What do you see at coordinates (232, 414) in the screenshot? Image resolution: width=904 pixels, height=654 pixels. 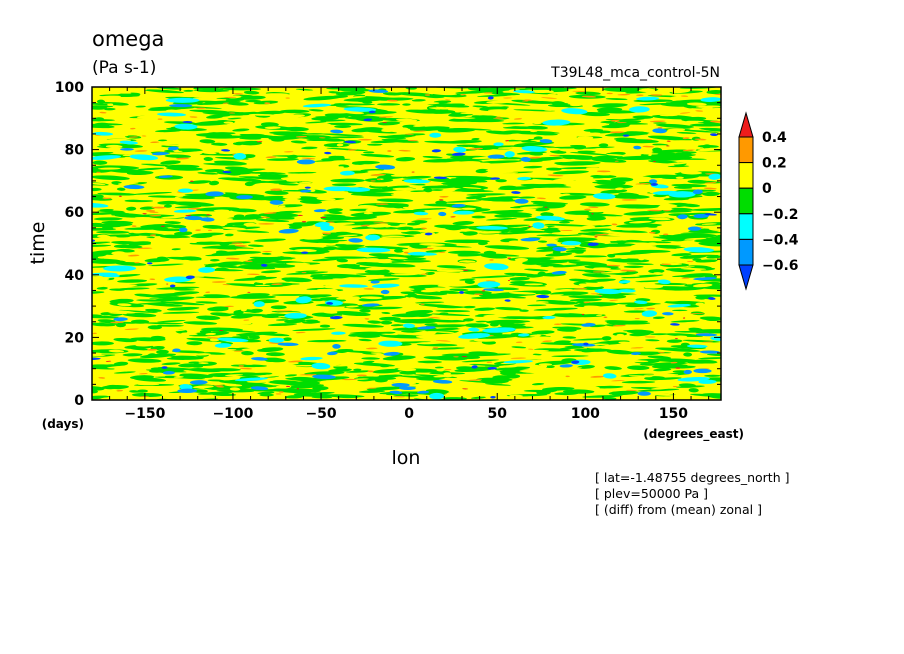 I see `x-tick-label: −100` at bounding box center [232, 414].